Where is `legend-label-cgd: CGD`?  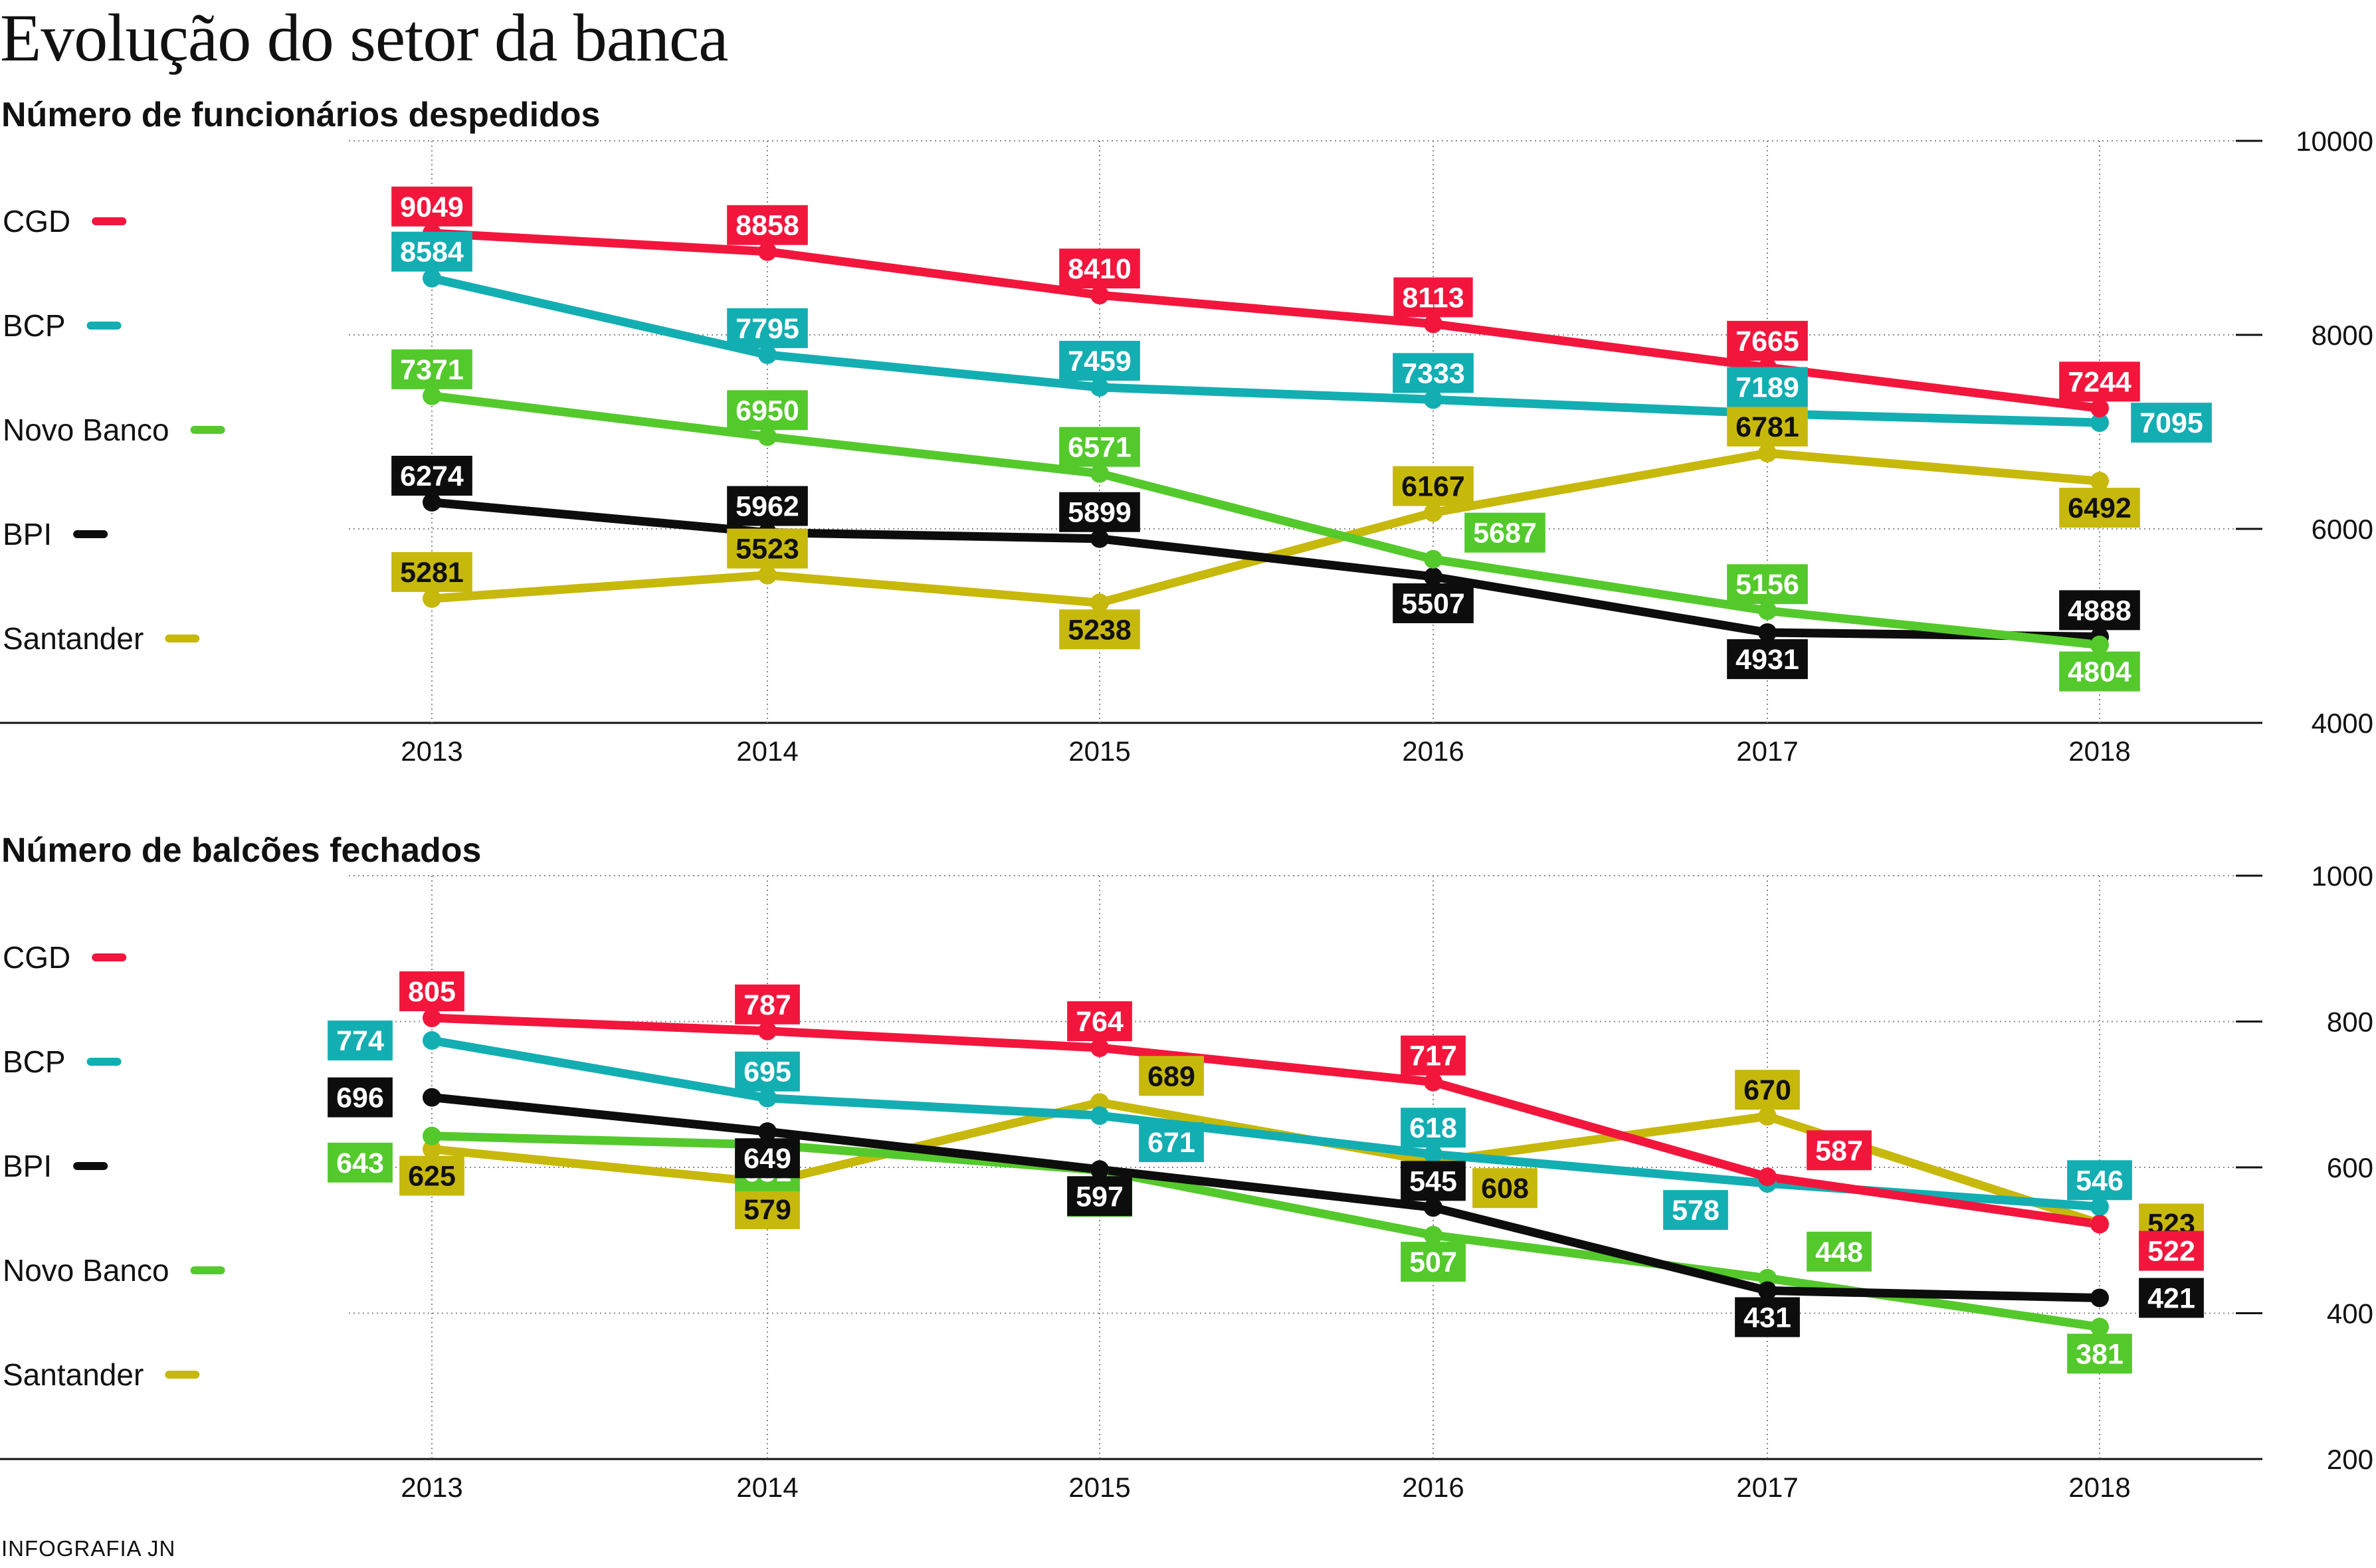 legend-label-cgd: CGD is located at coordinates (36, 221).